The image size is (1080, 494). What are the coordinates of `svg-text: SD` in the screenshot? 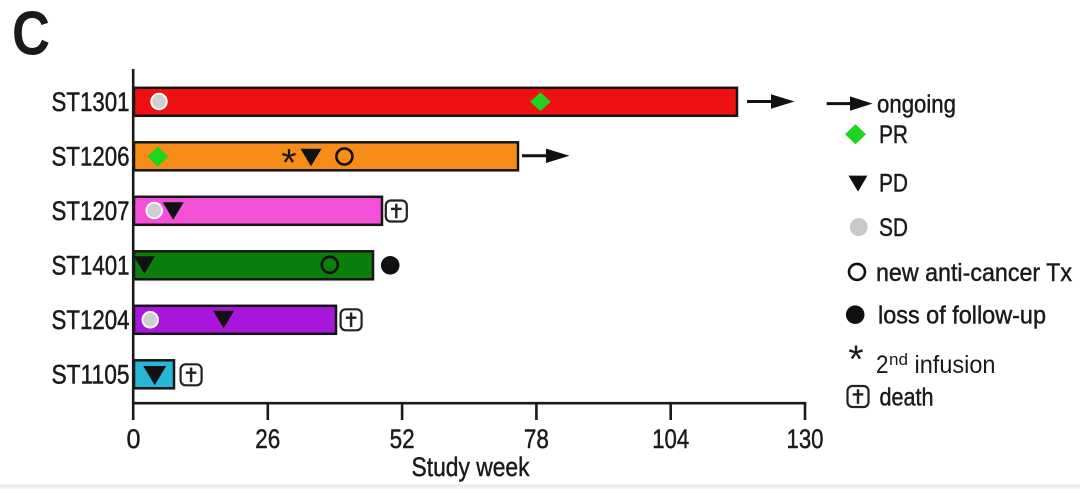 It's located at (893, 228).